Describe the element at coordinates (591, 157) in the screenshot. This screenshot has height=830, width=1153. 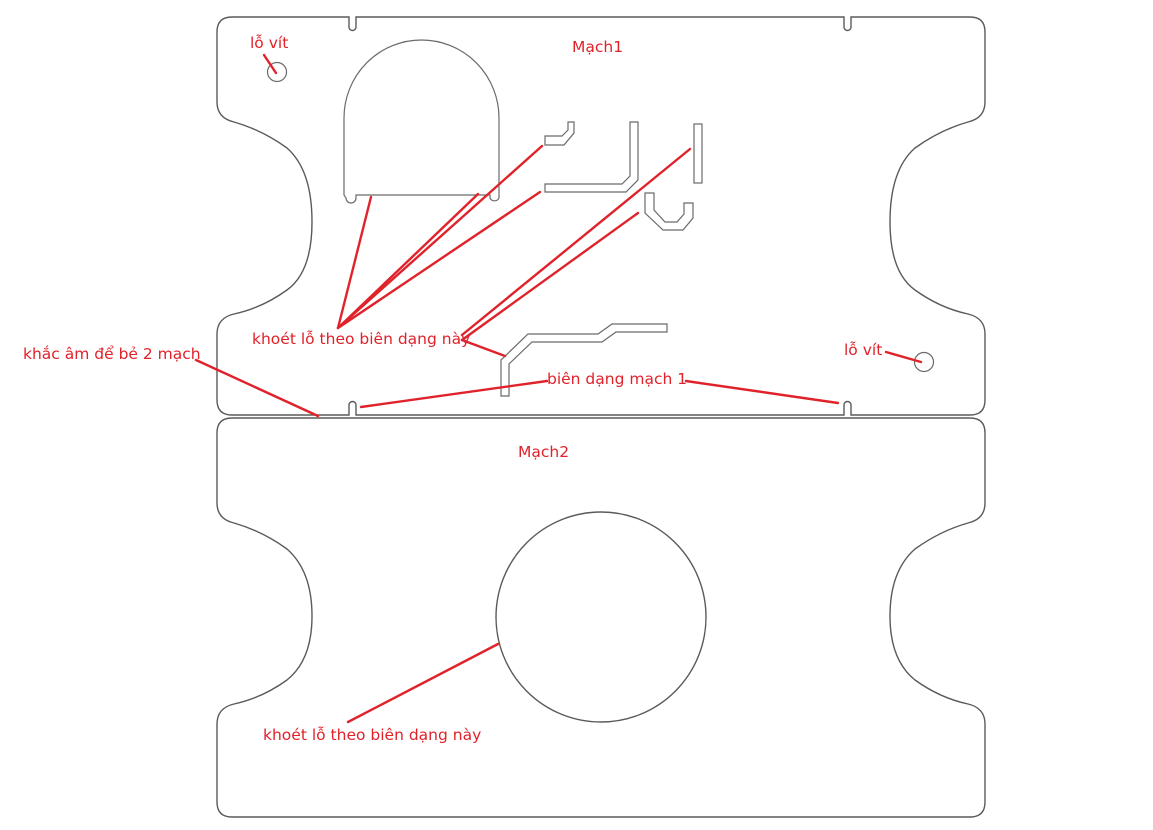
I see `l-shaped-slot` at that location.